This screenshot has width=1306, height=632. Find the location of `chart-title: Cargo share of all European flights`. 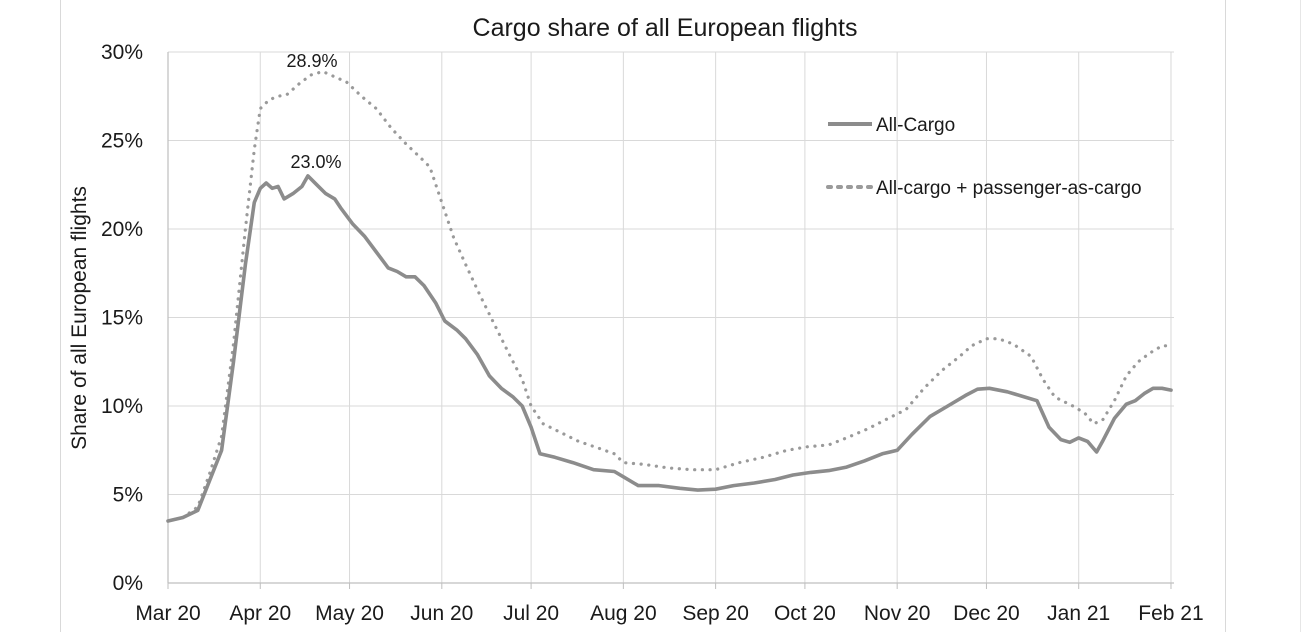

chart-title: Cargo share of all European flights is located at coordinates (665, 28).